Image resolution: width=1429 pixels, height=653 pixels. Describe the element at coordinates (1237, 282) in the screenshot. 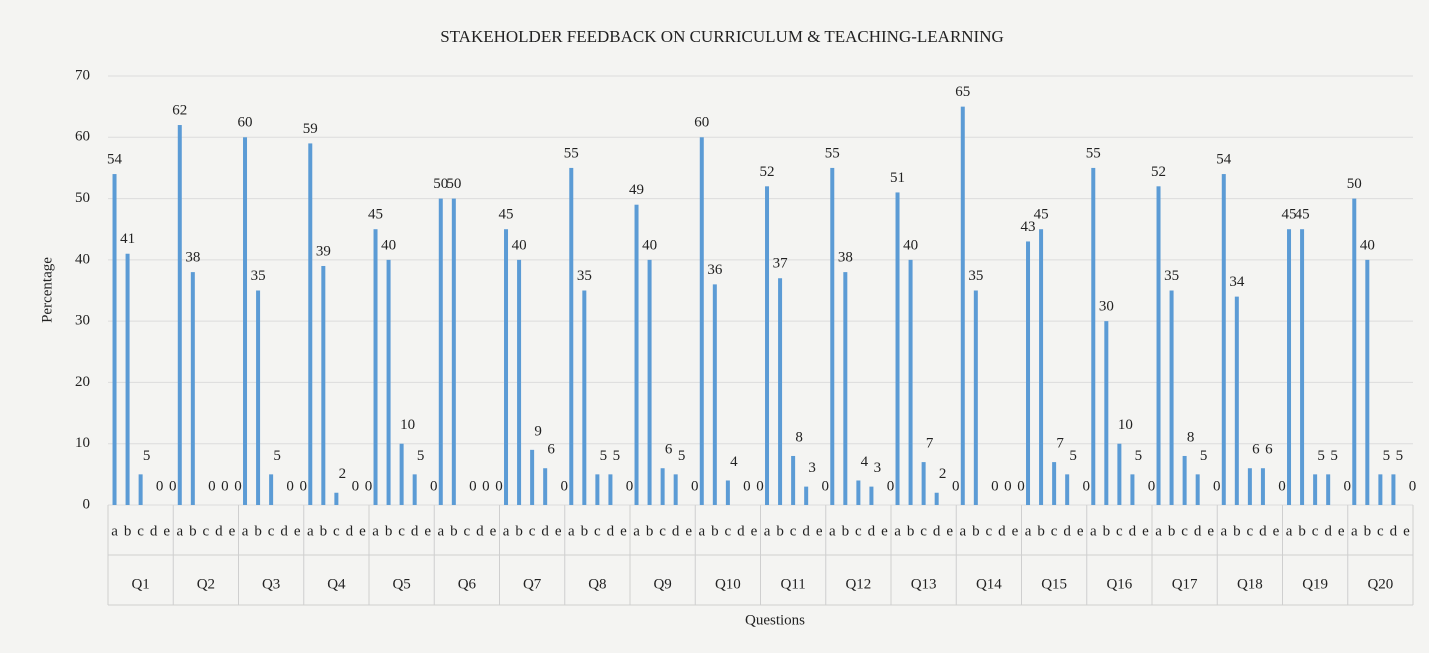

I see `value-label: 34` at that location.